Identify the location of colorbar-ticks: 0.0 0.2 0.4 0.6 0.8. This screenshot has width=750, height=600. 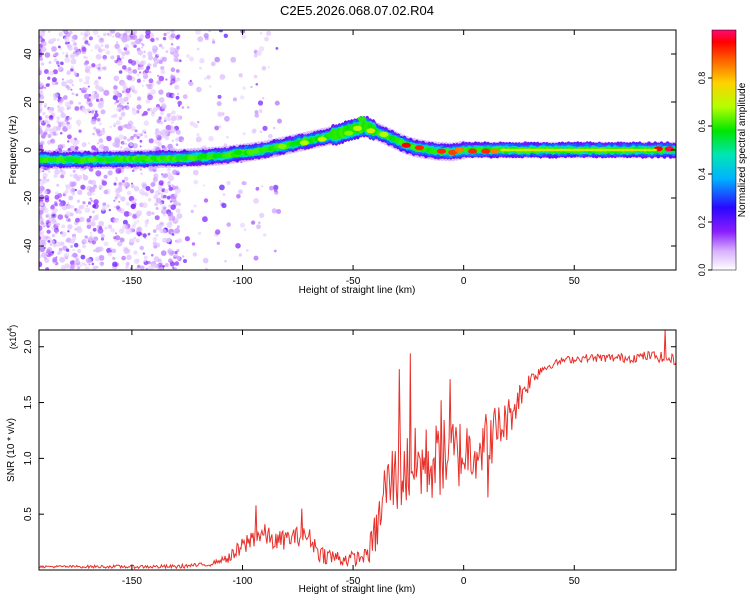
(704, 174).